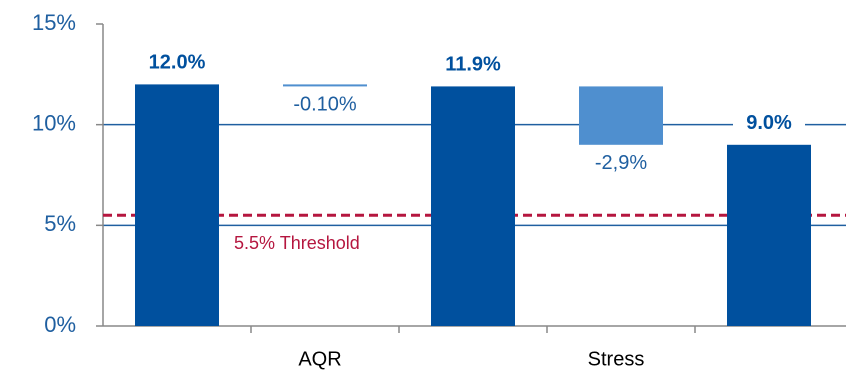  I want to click on value-label: 12.0%, so click(177, 63).